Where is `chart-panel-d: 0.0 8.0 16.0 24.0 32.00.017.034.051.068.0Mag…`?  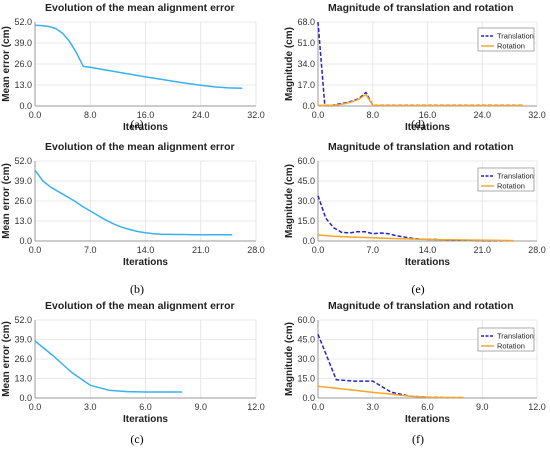
chart-panel-d: 0.0 8.0 16.0 24.0 32.00.017.034.051.068.0Mag… is located at coordinates (415, 67).